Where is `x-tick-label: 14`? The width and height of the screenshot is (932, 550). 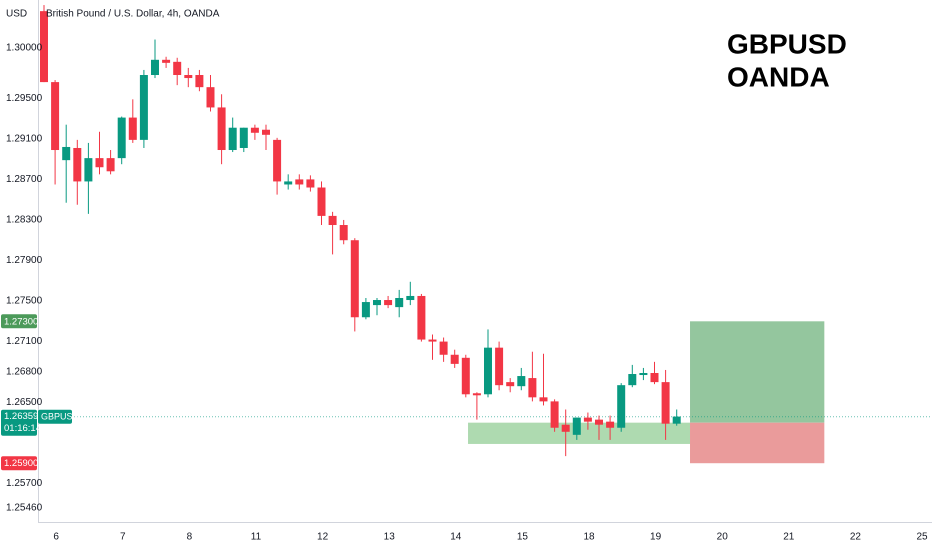
x-tick-label: 14 is located at coordinates (456, 537).